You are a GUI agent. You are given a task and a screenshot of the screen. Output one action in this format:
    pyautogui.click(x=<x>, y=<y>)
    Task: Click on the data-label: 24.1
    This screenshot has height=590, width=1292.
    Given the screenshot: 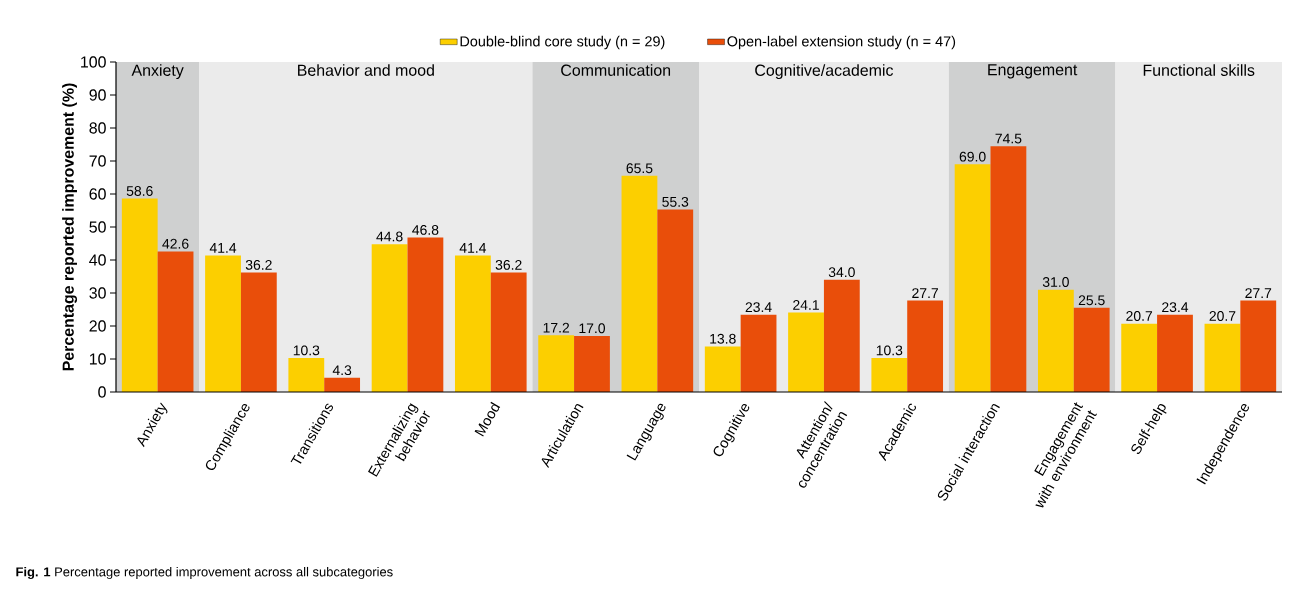 What is the action you would take?
    pyautogui.click(x=806, y=305)
    